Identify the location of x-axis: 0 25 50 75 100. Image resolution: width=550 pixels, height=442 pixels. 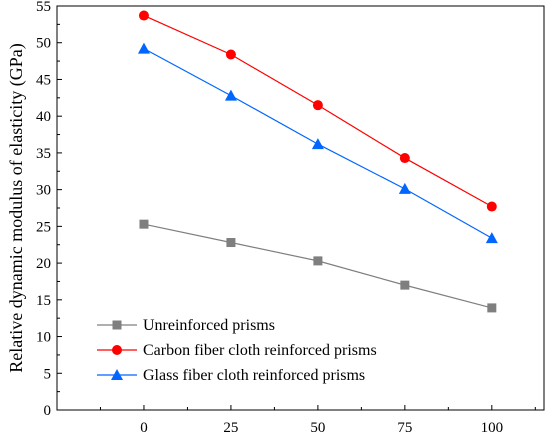
(317, 420).